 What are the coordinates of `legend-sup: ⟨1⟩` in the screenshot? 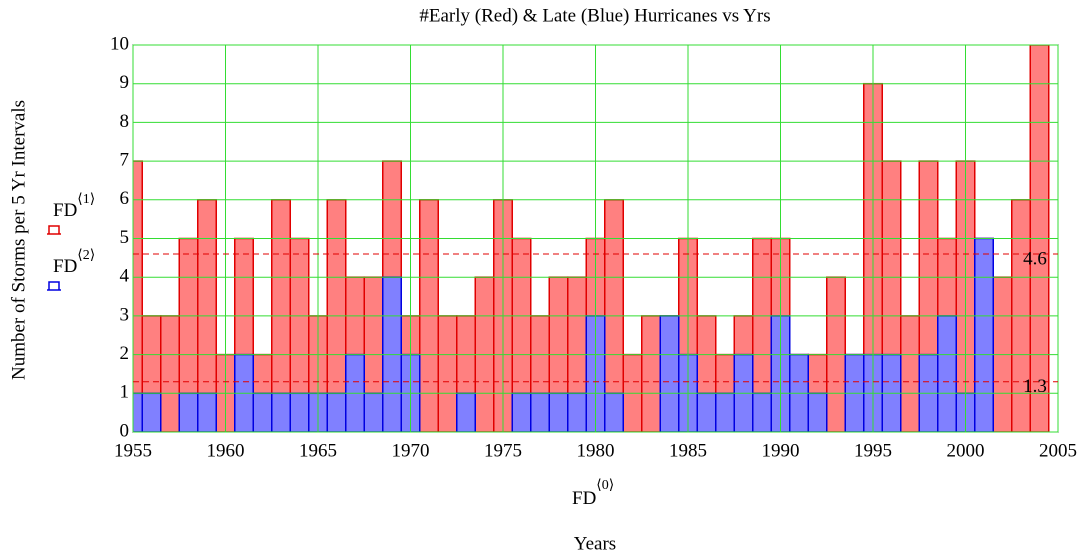 It's located at (86, 199).